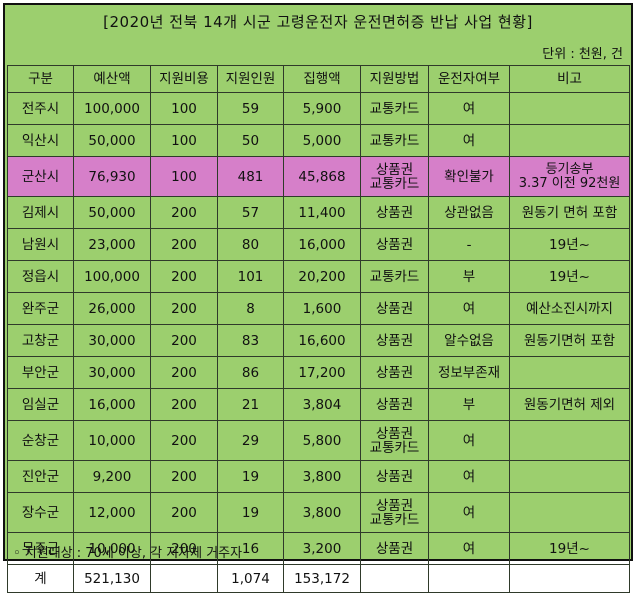 Image resolution: width=640 pixels, height=593 pixels. I want to click on cell-region: 고창군, so click(40, 340).